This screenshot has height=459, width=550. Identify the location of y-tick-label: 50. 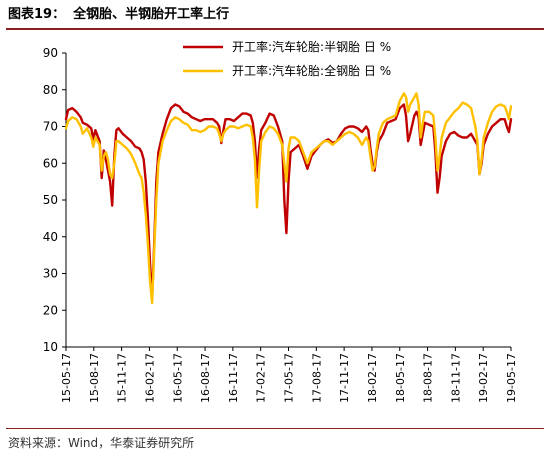
(50, 200).